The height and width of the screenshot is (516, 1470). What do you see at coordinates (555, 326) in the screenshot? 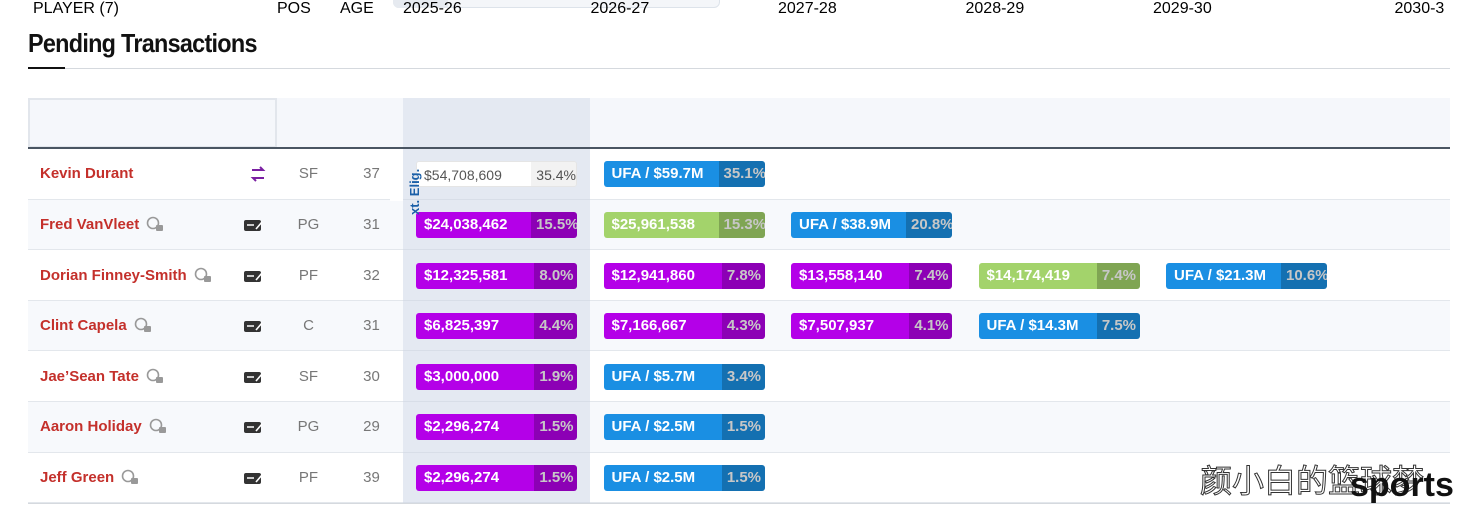
I see `cap-percent: 4.4%` at bounding box center [555, 326].